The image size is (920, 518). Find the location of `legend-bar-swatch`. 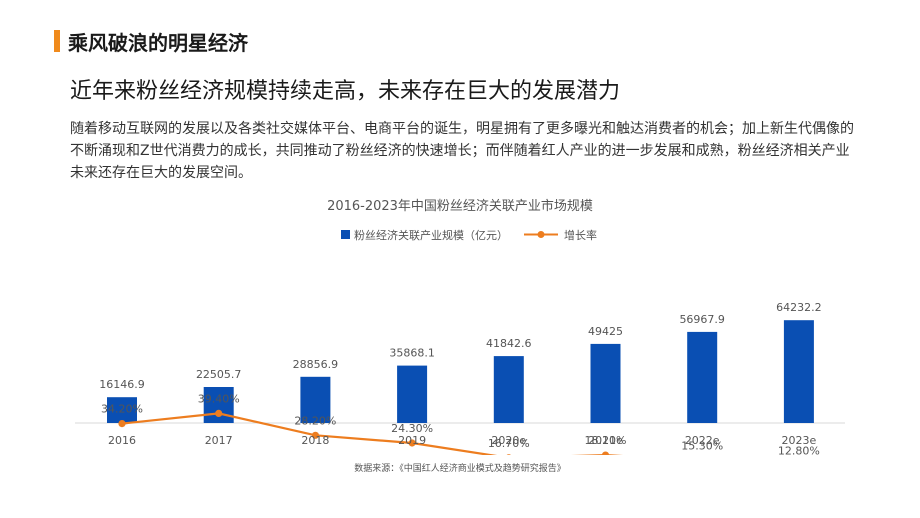

legend-bar-swatch is located at coordinates (345, 234).